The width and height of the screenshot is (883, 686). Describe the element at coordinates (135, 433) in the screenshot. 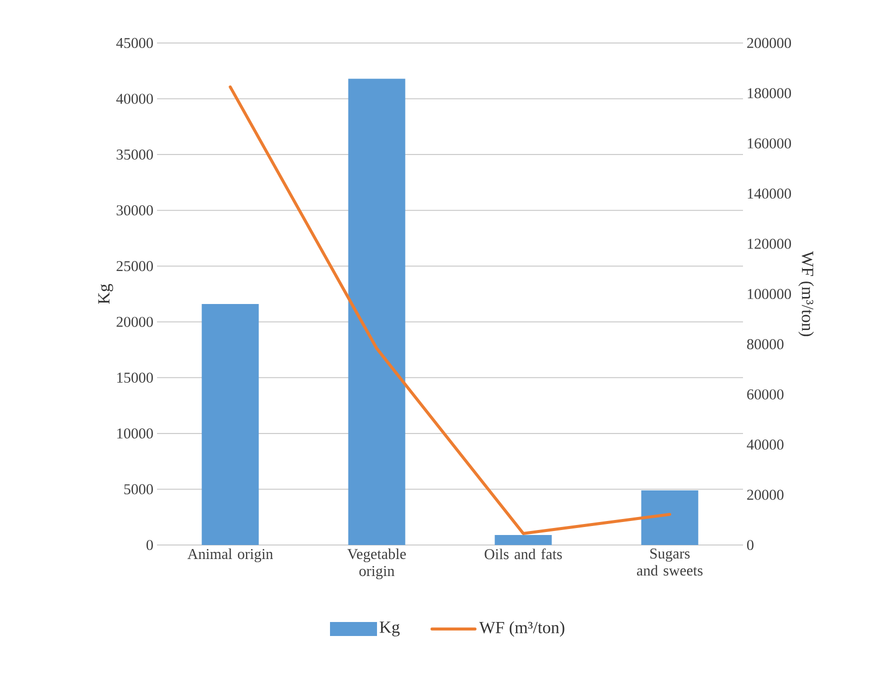

I see `y-tick-label: 10000` at that location.